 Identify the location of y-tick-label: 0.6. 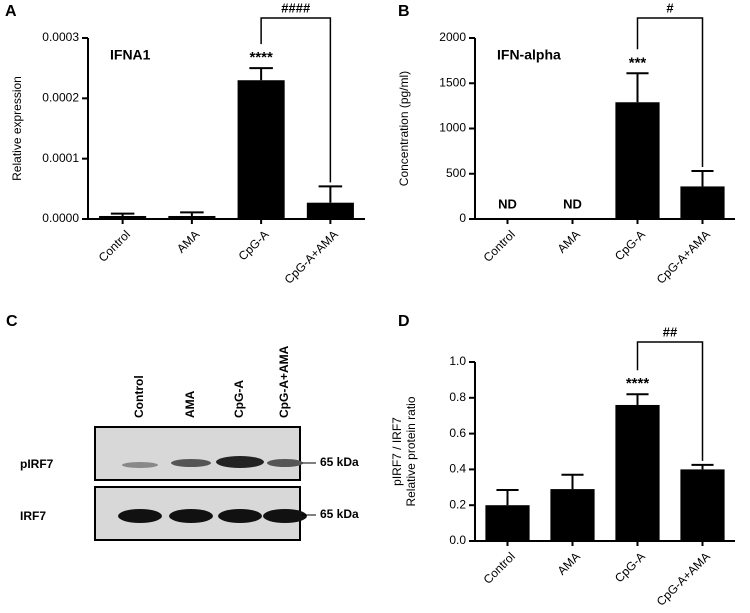
(457, 433).